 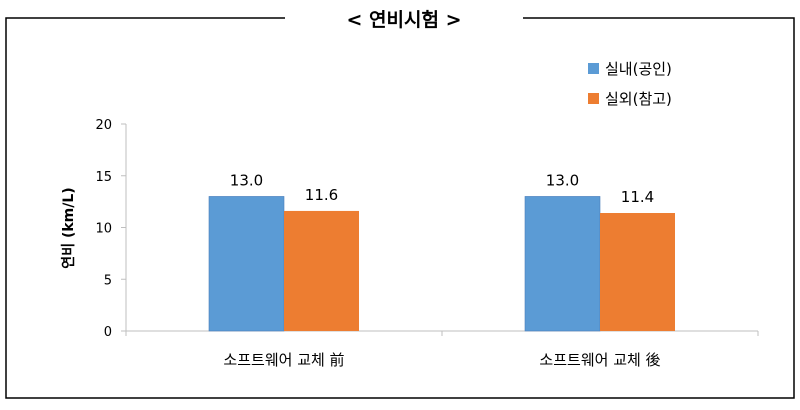 I want to click on y-tick-label: 0, so click(x=108, y=332).